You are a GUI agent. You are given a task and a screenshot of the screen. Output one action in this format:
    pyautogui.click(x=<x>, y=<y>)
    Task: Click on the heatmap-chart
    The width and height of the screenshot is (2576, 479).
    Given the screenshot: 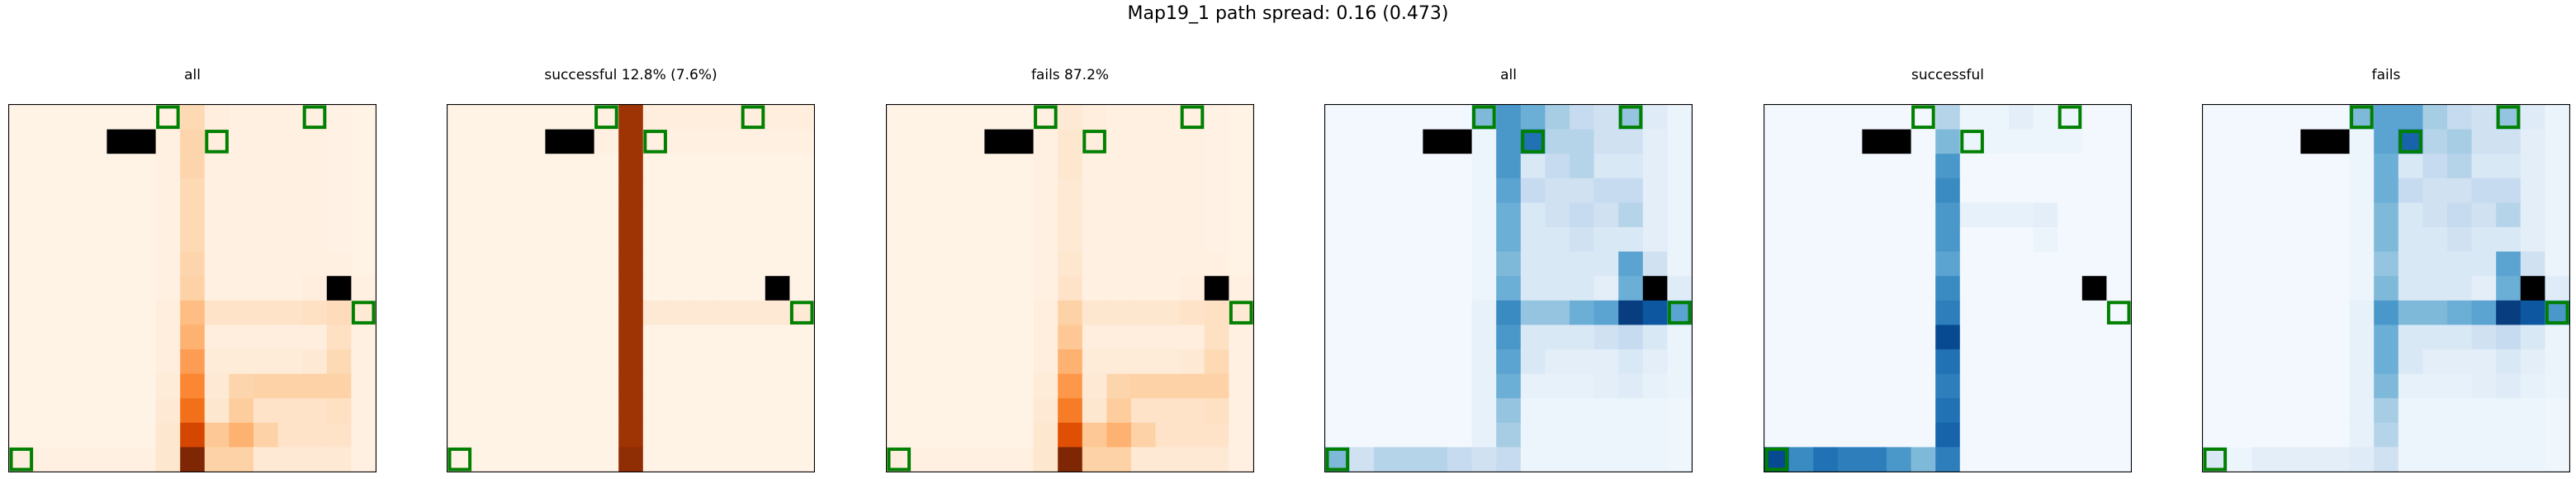 What is the action you would take?
    pyautogui.click(x=1070, y=288)
    